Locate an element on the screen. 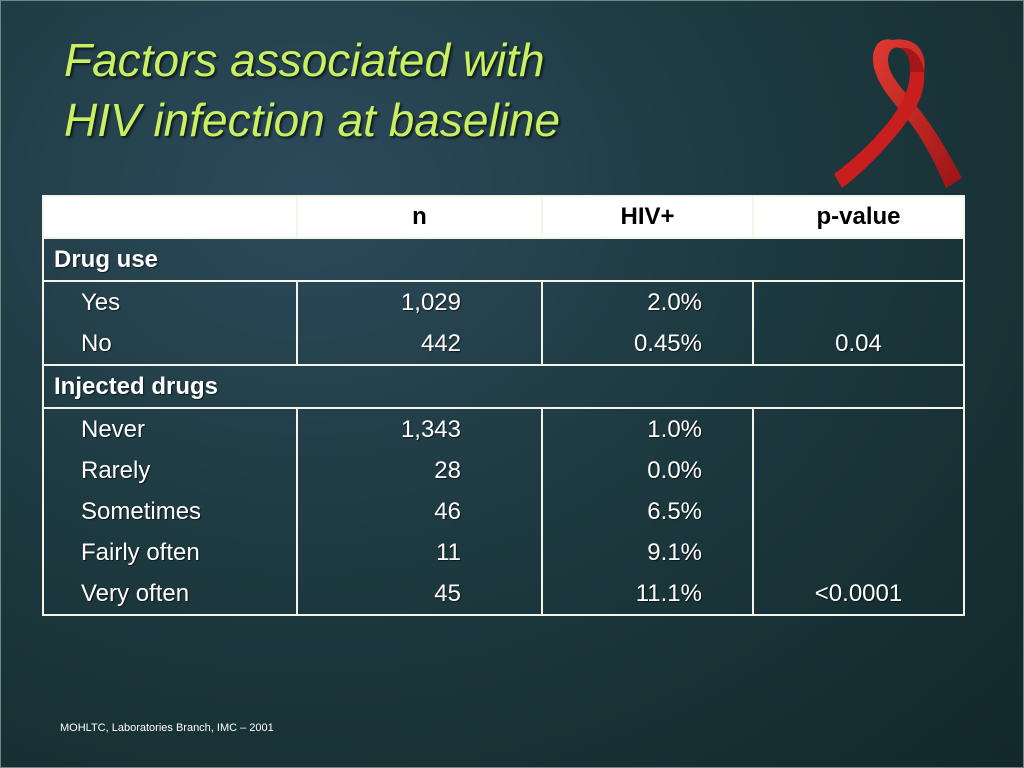 Image resolution: width=1024 pixels, height=768 pixels. table-row: Very often 45 11.1% <0.0001 is located at coordinates (503, 594).